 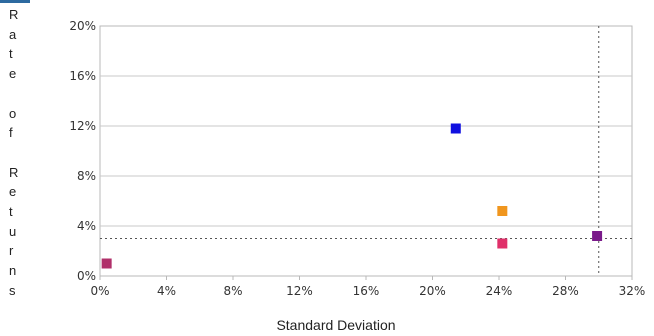 What do you see at coordinates (99, 291) in the screenshot?
I see `x-tick-label: 0%` at bounding box center [99, 291].